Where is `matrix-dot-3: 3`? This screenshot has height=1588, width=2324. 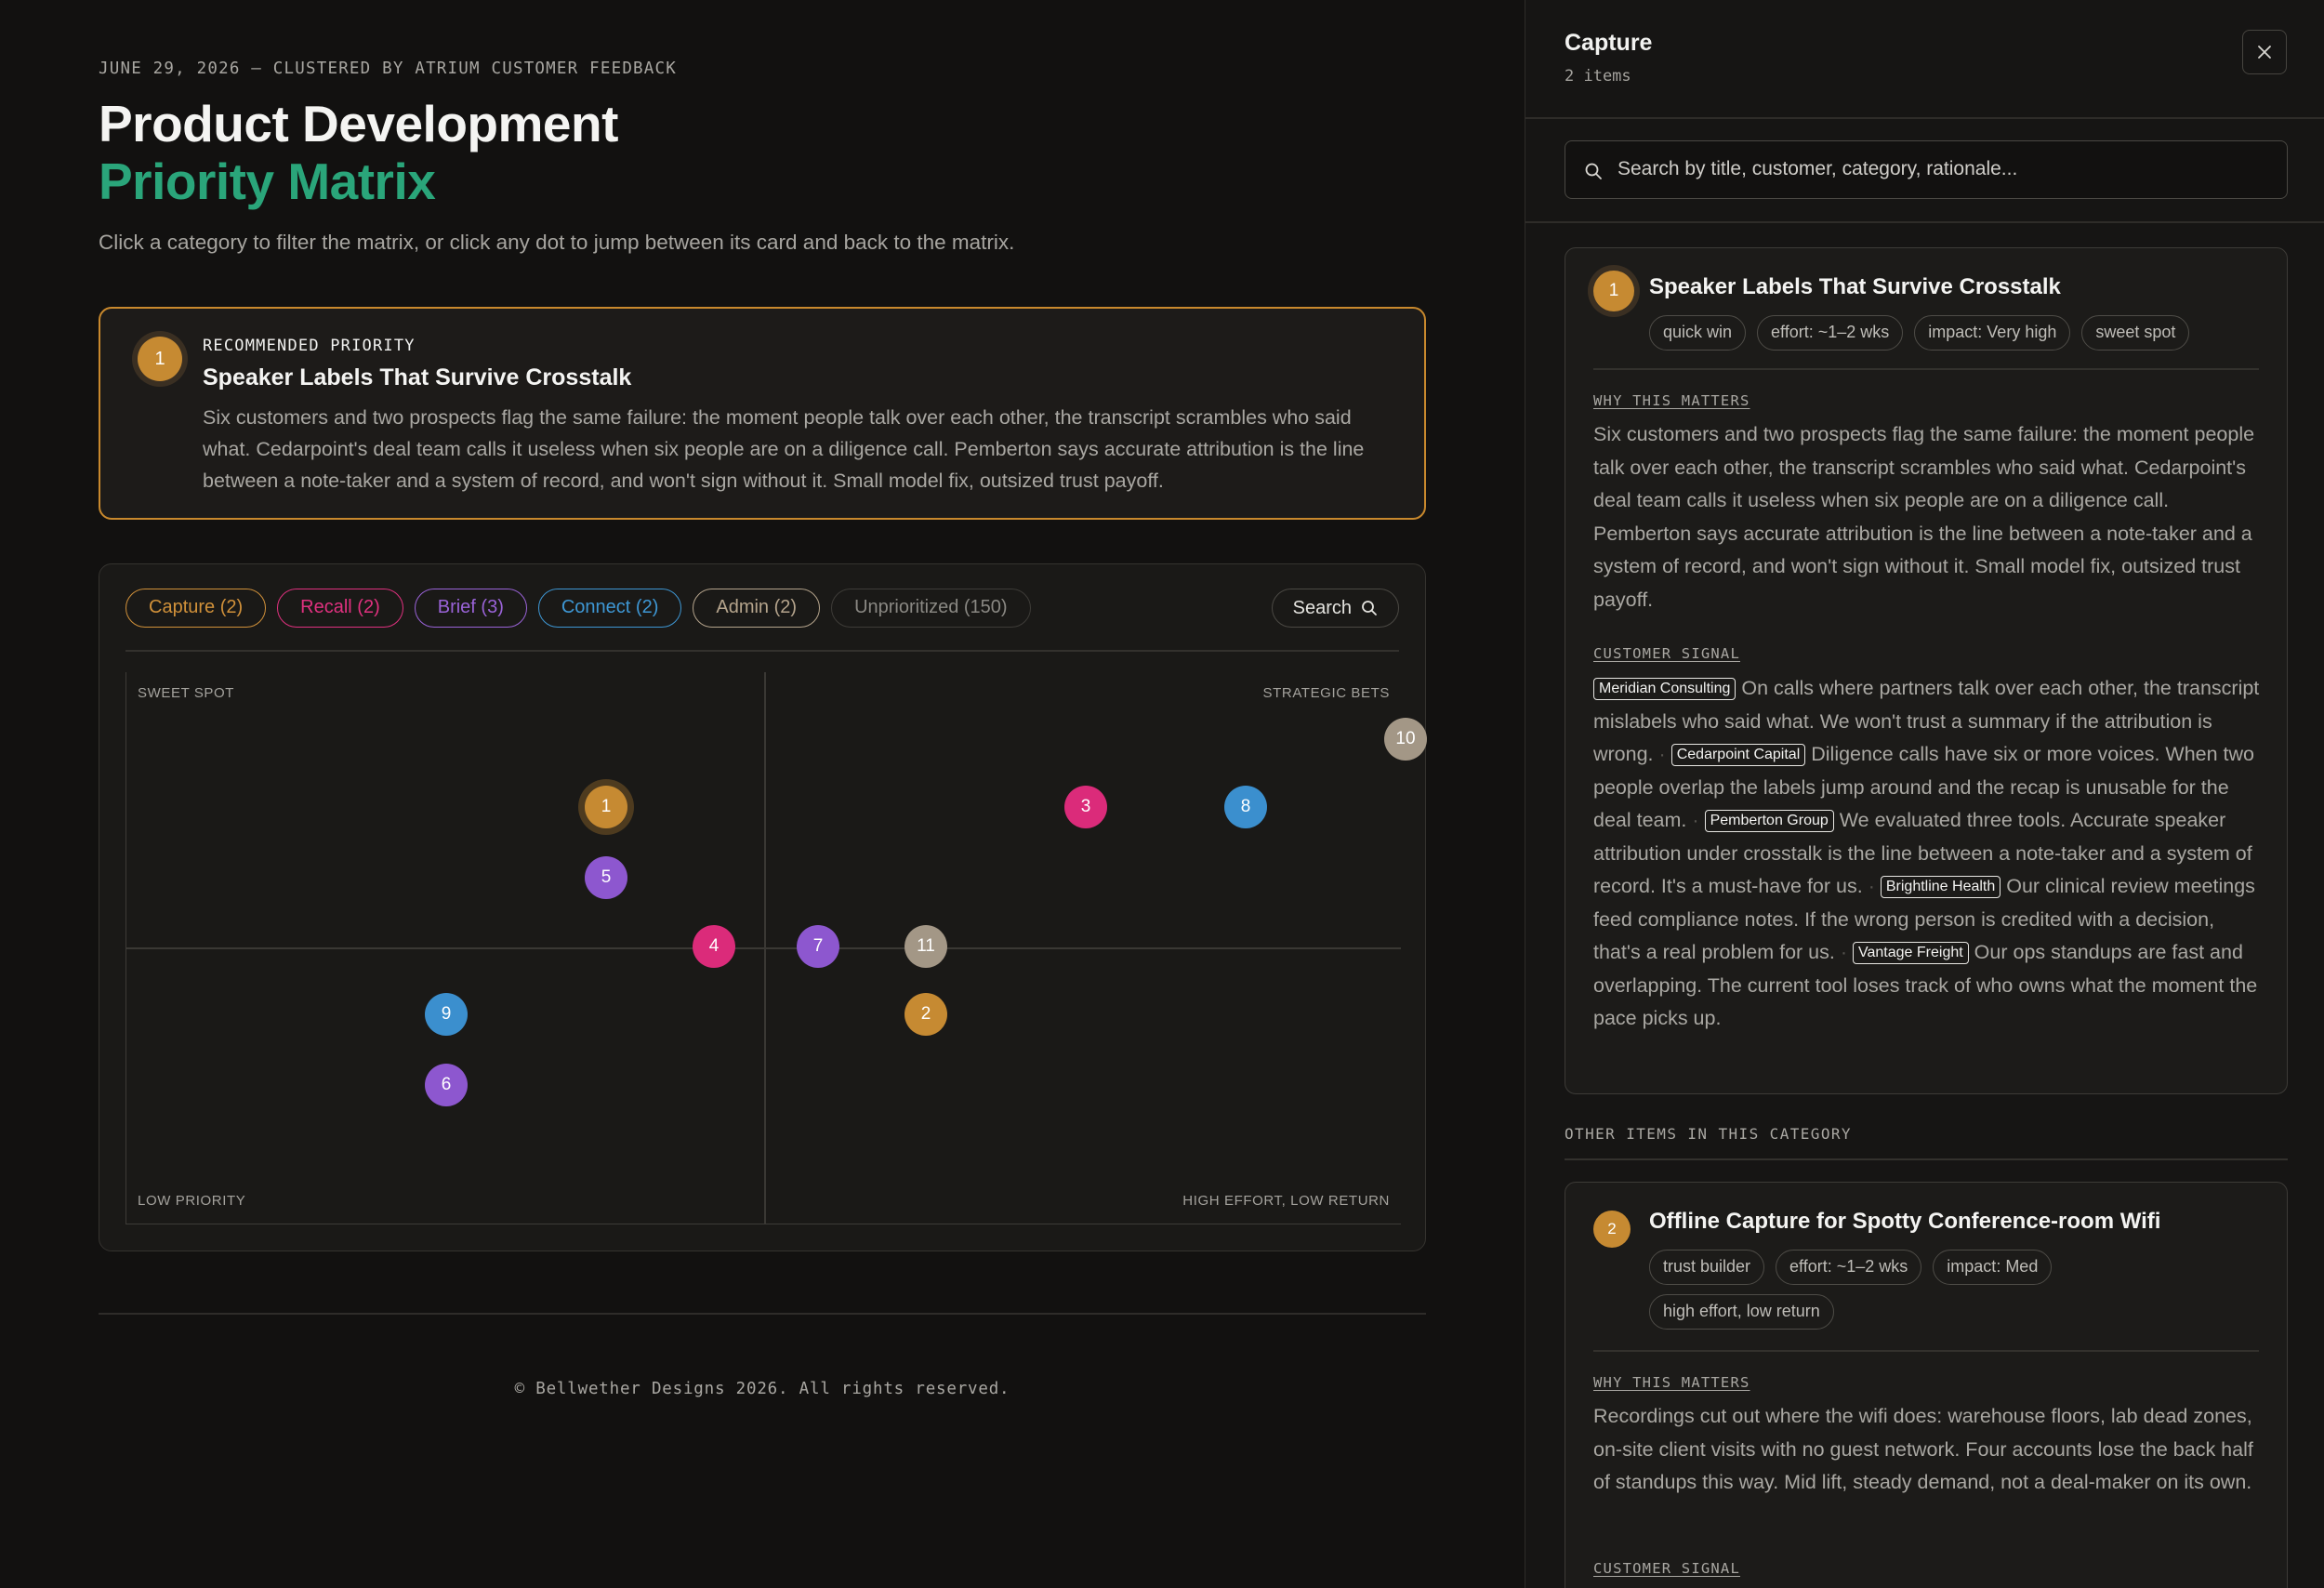
matrix-dot-3: 3 is located at coordinates (1085, 807).